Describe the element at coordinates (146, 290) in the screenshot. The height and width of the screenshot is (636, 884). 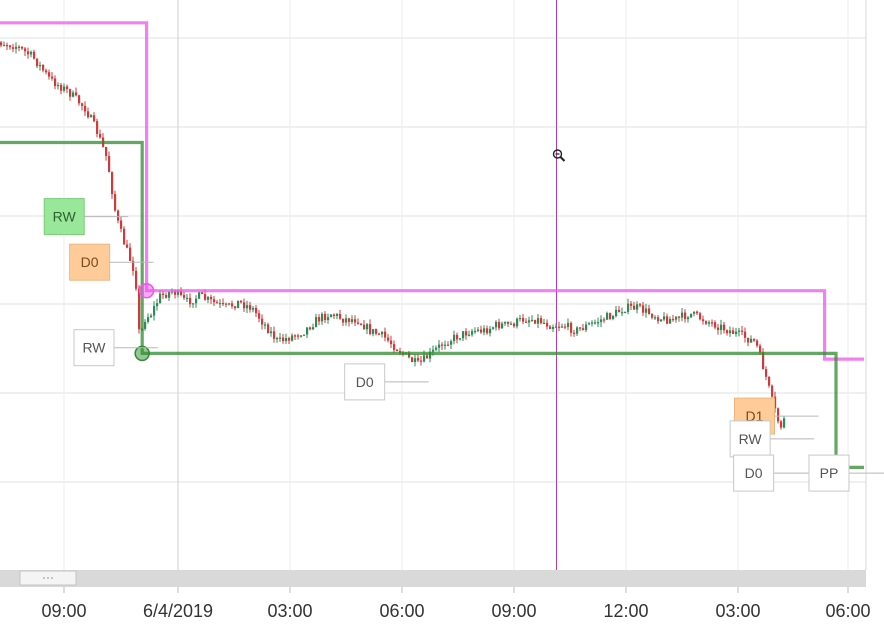
I see `level-marker` at that location.